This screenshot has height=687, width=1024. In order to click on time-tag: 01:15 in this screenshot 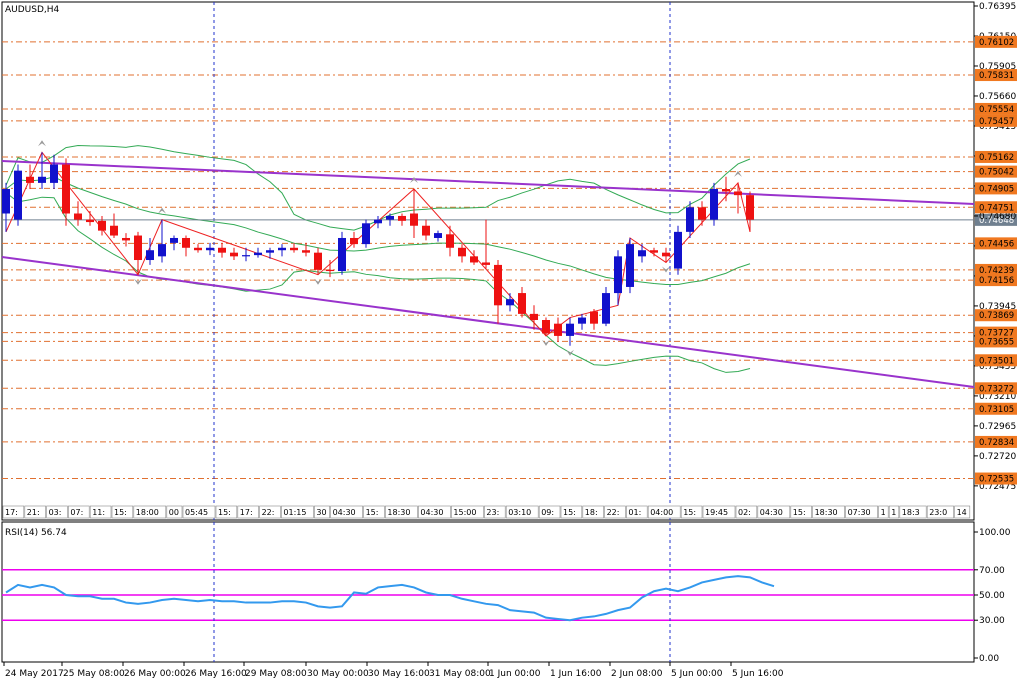, I will do `click(294, 512)`.